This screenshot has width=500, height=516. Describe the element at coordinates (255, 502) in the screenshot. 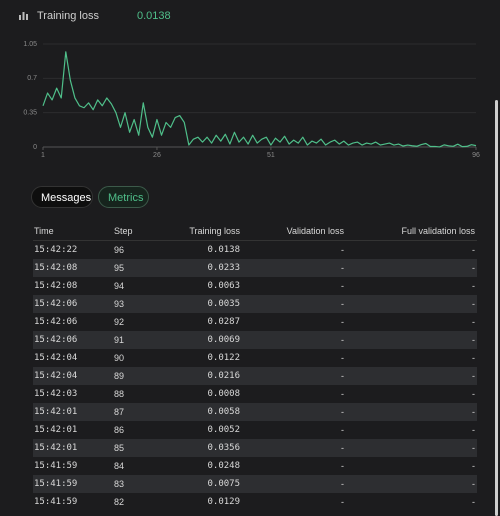

I see `table-row: 15:41:59 82 0.0129 - -` at that location.